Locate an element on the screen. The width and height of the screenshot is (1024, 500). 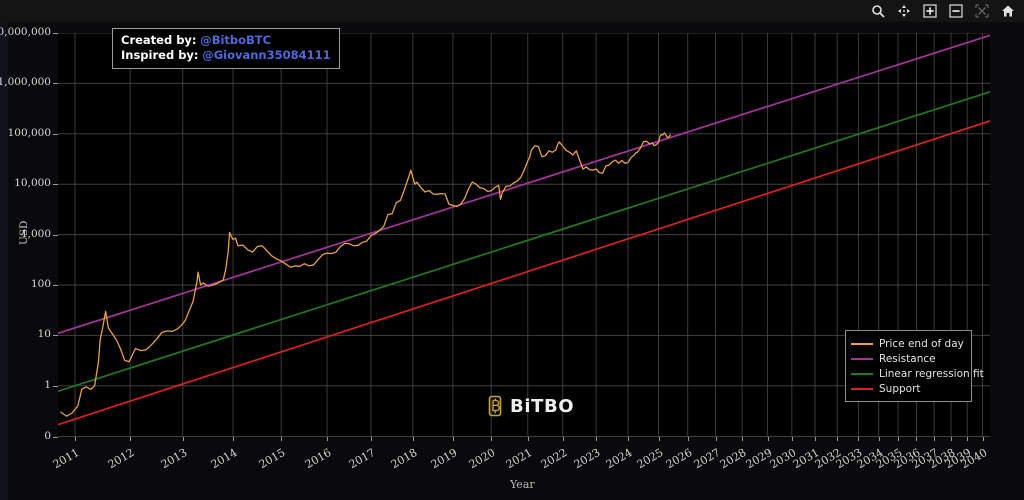
autoscale-icon is located at coordinates (982, 11).